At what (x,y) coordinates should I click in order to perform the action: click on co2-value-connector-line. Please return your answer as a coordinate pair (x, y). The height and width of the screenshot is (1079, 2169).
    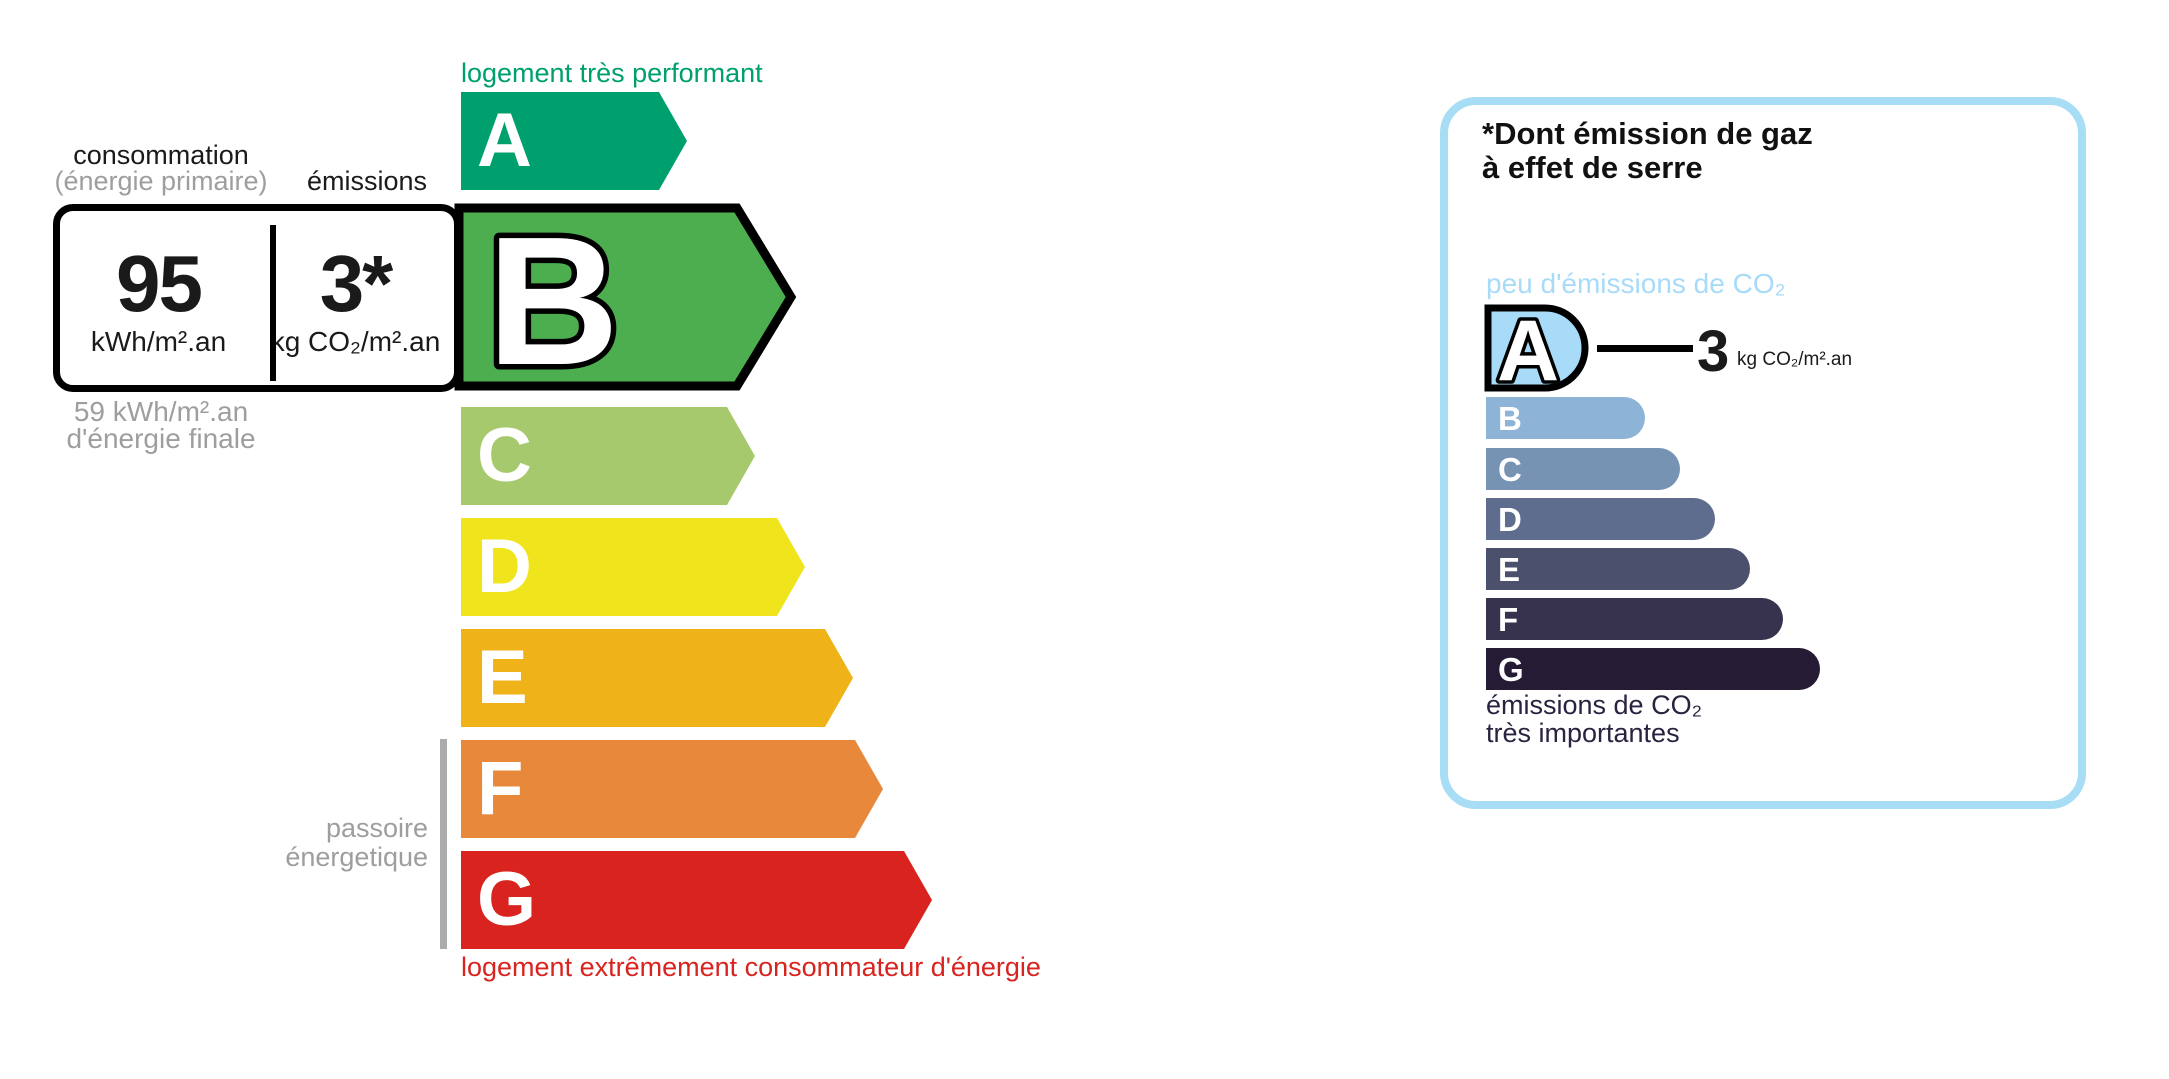
    Looking at the image, I should click on (1645, 348).